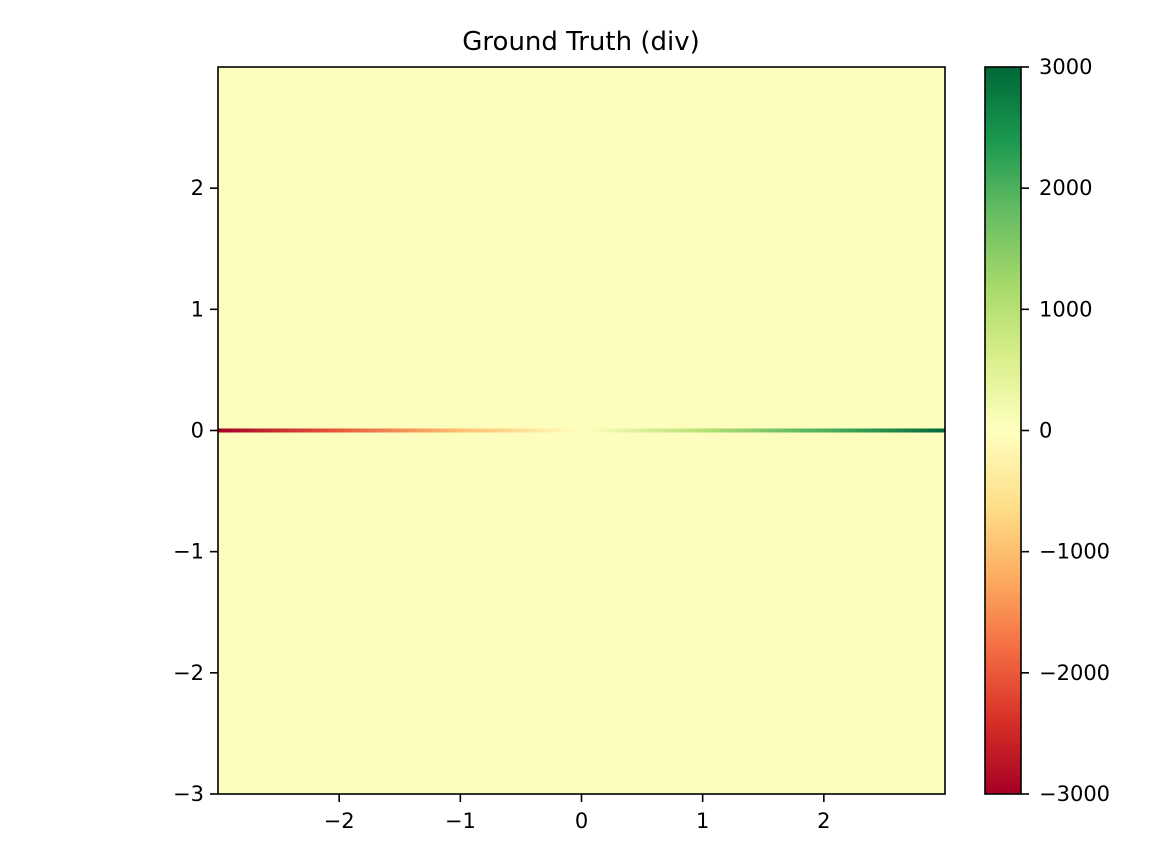 The image size is (1152, 864). I want to click on y-axis: −3 −2 −1 0 1 2, so click(195, 491).